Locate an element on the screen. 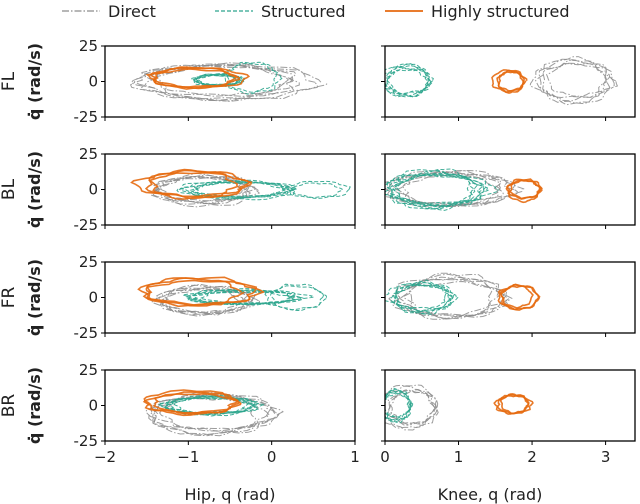 The width and height of the screenshot is (640, 504). row-label: FL is located at coordinates (9, 81).